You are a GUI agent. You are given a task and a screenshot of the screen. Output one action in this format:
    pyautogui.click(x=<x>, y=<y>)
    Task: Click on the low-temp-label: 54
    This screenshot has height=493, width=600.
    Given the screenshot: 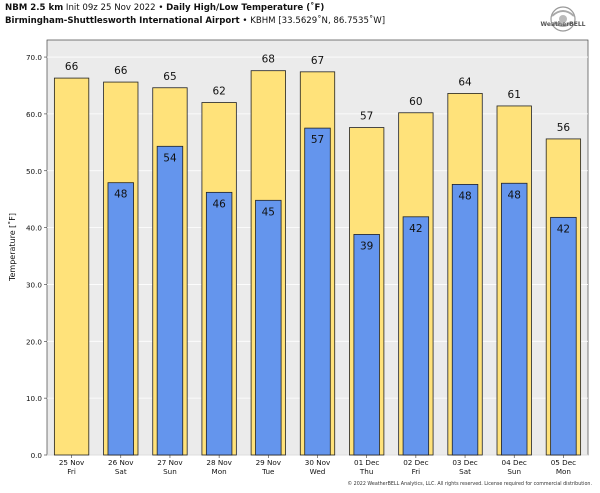 What is the action you would take?
    pyautogui.click(x=170, y=158)
    